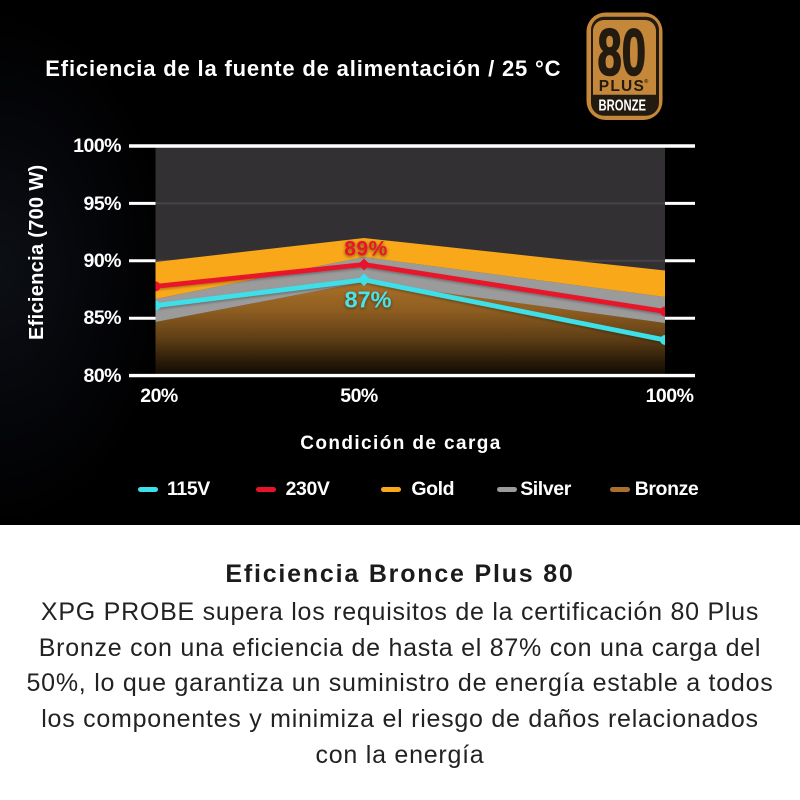  Describe the element at coordinates (366, 248) in the screenshot. I see `svg-text: 89%` at that location.